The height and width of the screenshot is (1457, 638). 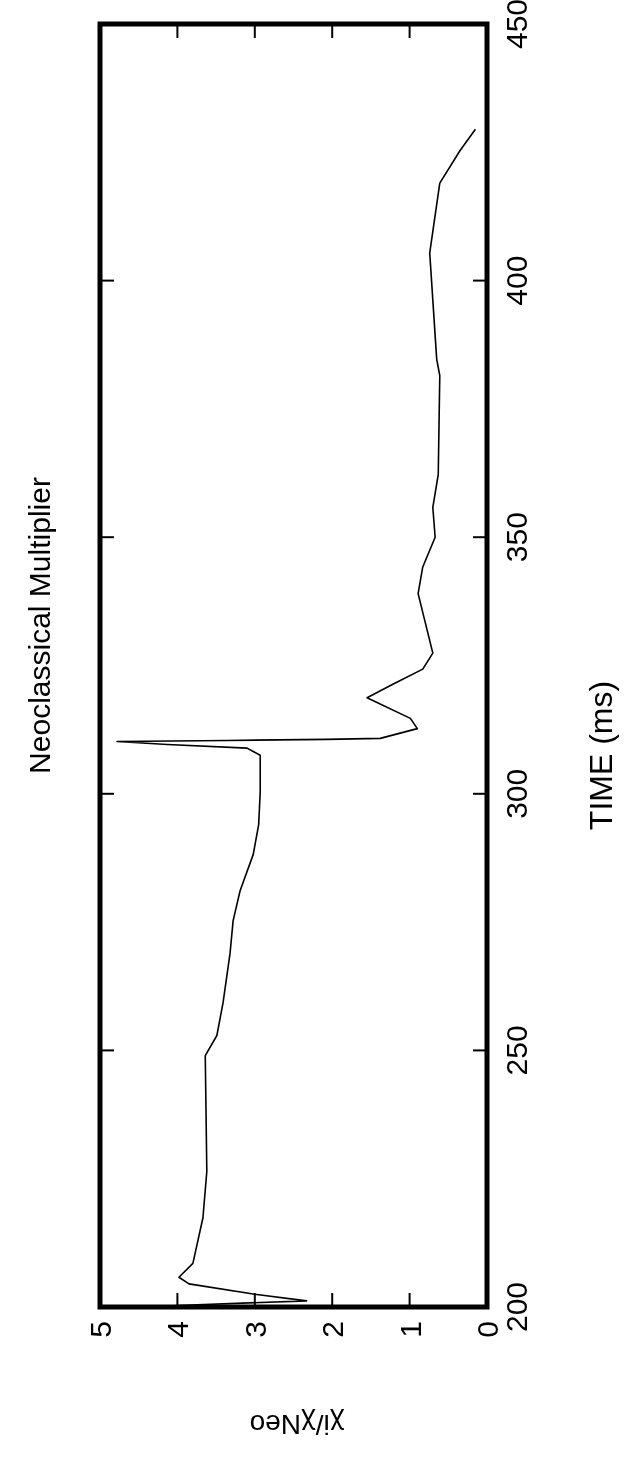 What do you see at coordinates (516, 537) in the screenshot?
I see `y-tick-label: 350` at bounding box center [516, 537].